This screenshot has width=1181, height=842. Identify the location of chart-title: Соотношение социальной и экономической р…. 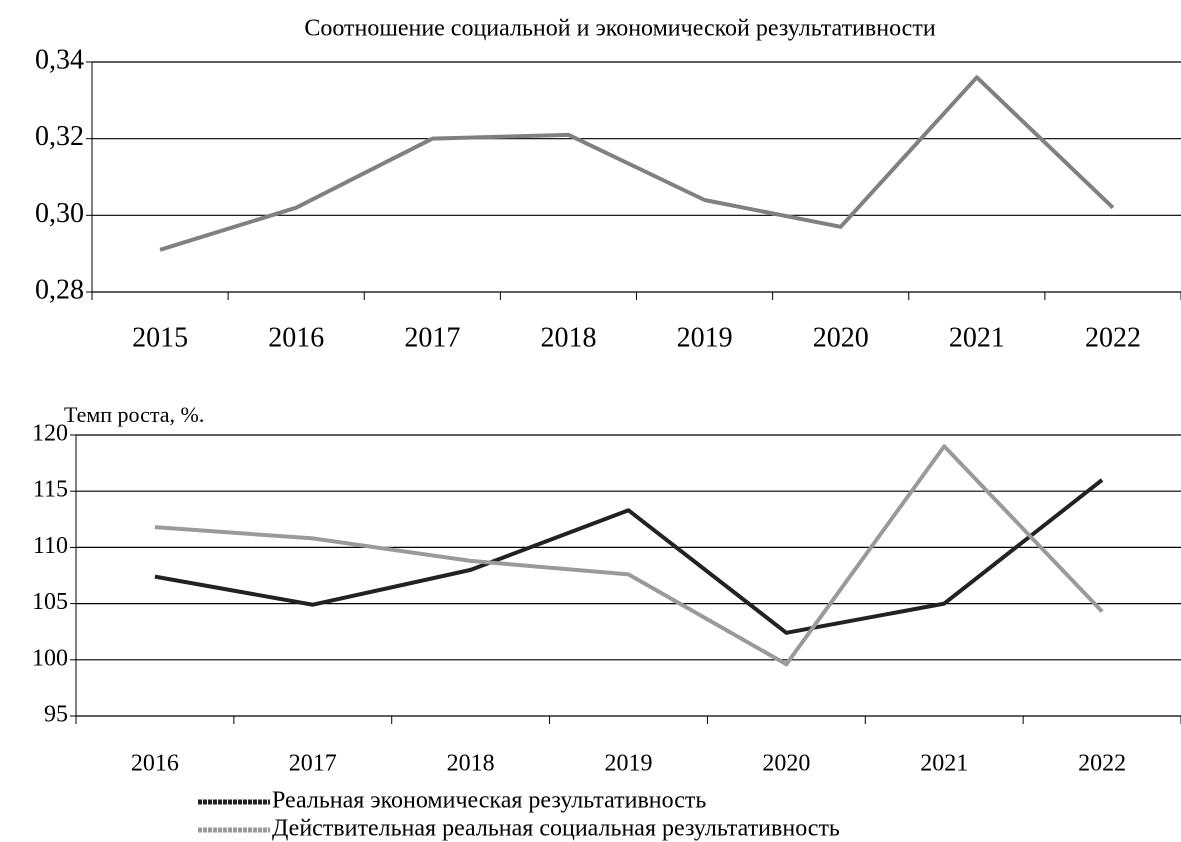
(620, 29).